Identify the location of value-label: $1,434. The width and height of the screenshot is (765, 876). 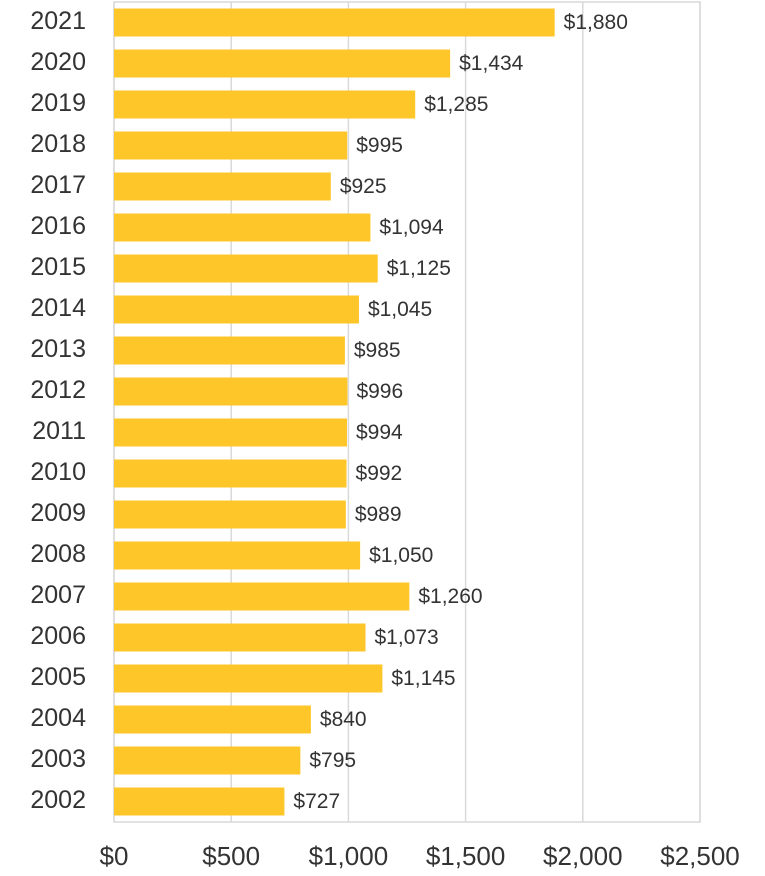
(491, 63).